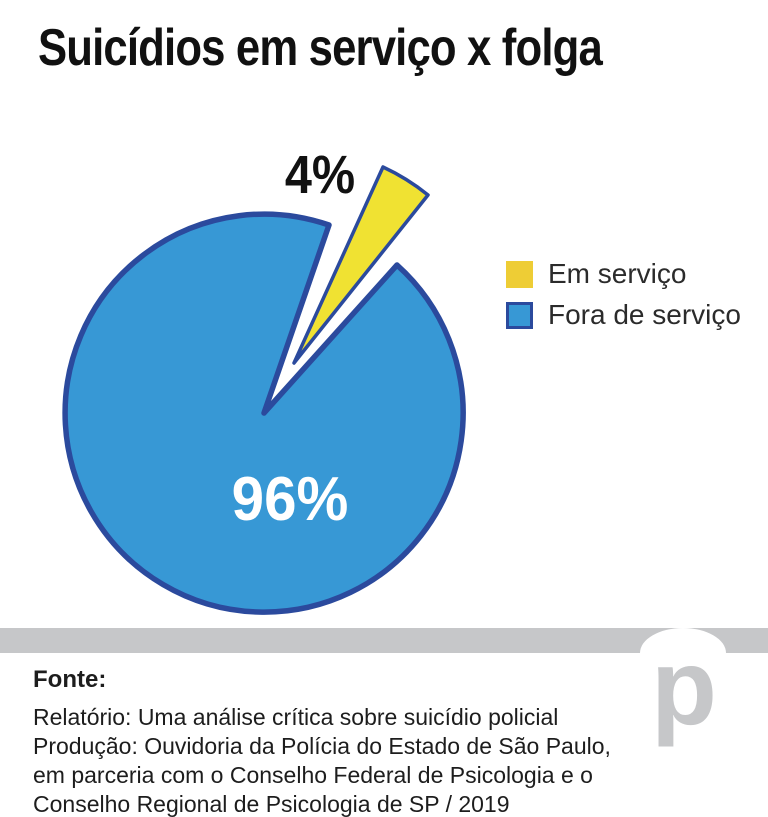  Describe the element at coordinates (361, 265) in the screenshot. I see `pie-slice-em-servico` at that location.